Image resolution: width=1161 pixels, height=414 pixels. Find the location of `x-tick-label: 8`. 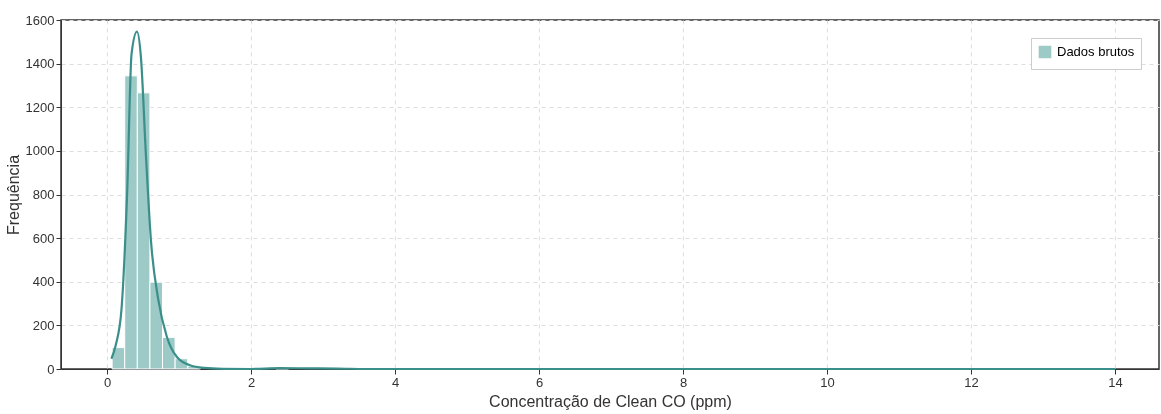

x-tick-label: 8 is located at coordinates (683, 382).